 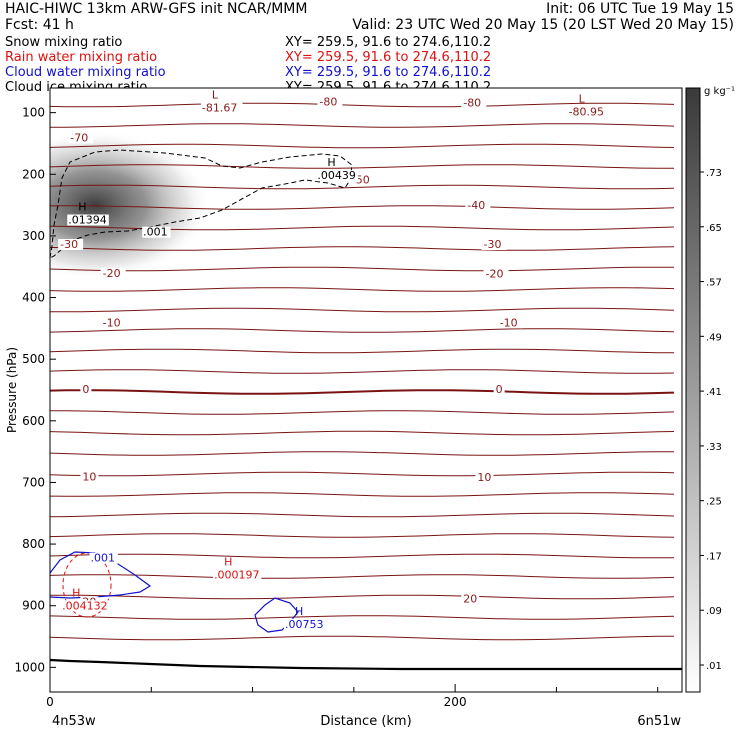 I want to click on colorbar-ramp, so click(x=693, y=390).